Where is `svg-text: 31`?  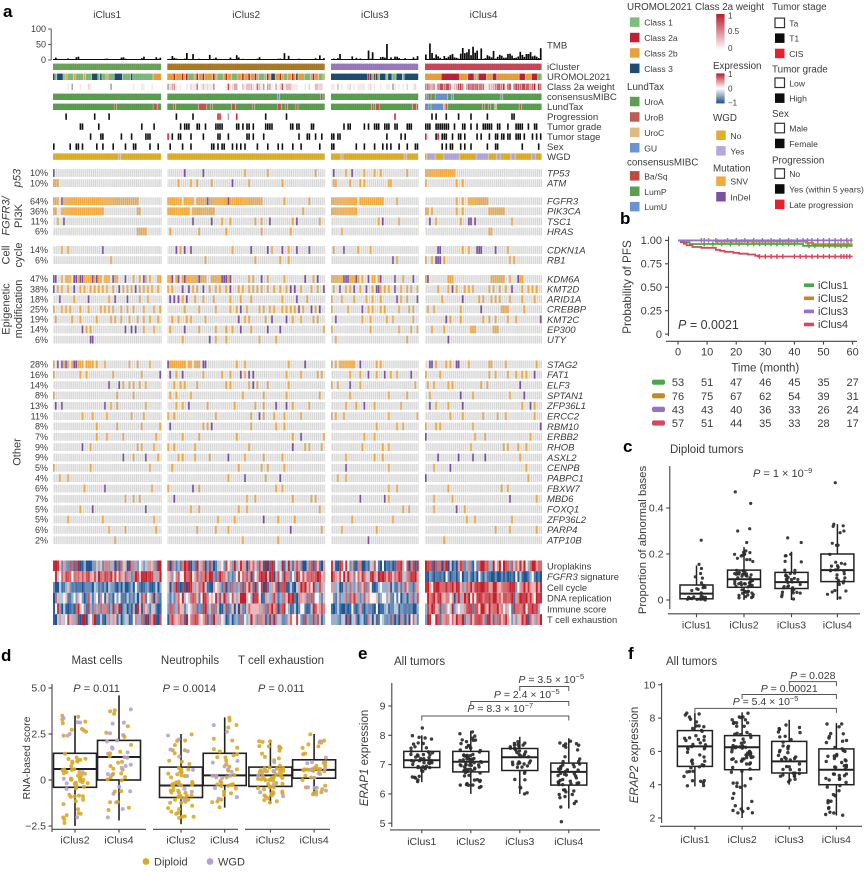
svg-text: 31 is located at coordinates (852, 397).